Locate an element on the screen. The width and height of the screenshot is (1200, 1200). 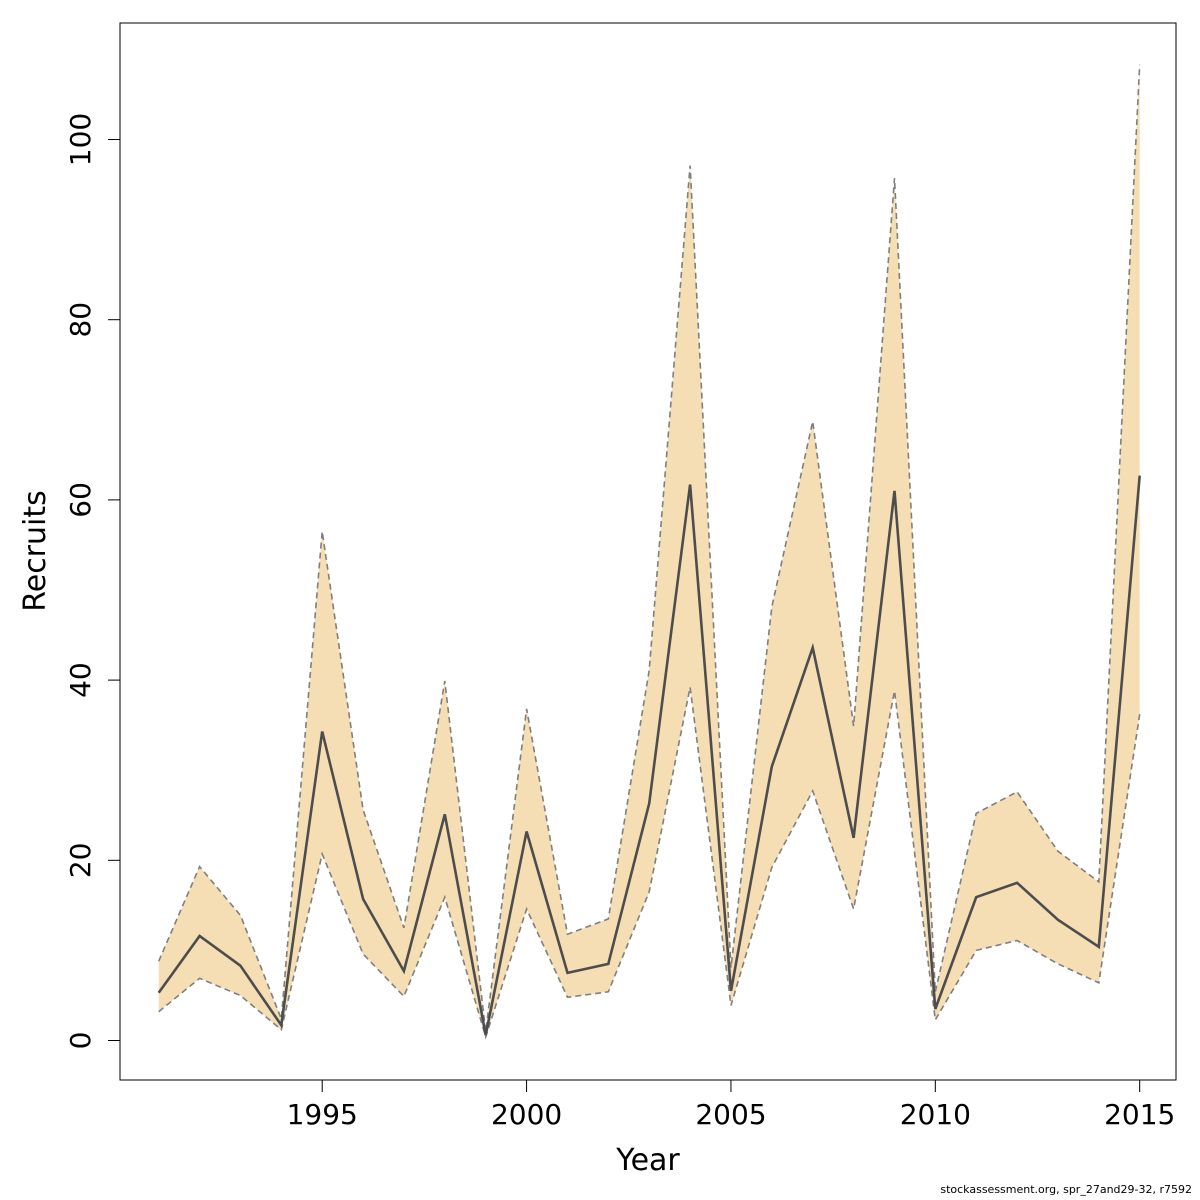
y-tick-label-0: 0 is located at coordinates (80, 1041).